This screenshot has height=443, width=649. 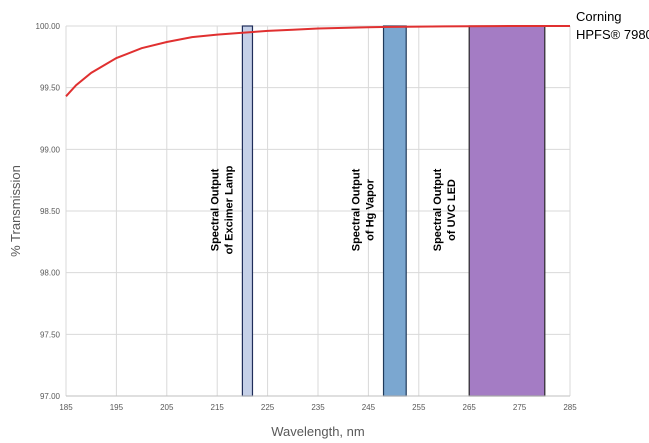 What do you see at coordinates (50, 334) in the screenshot?
I see `y-tick-label: 97.50` at bounding box center [50, 334].